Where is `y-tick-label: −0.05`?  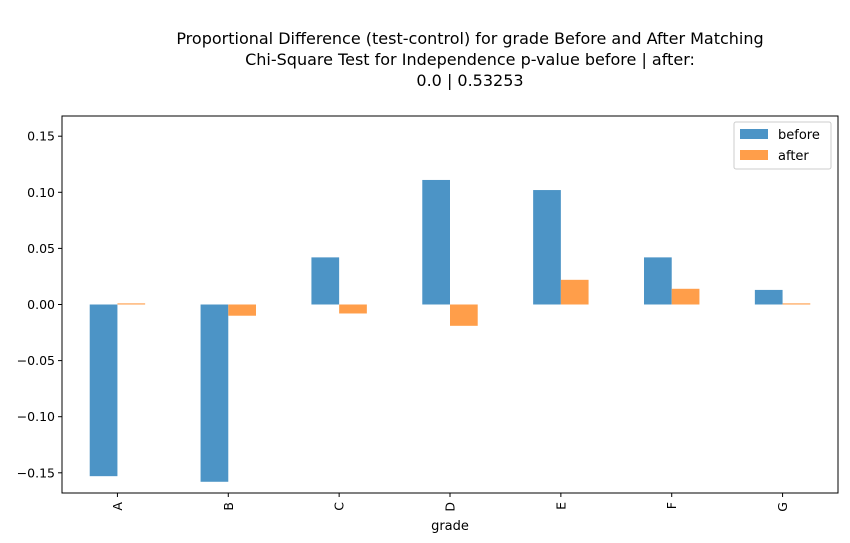 y-tick-label: −0.05 is located at coordinates (36, 360).